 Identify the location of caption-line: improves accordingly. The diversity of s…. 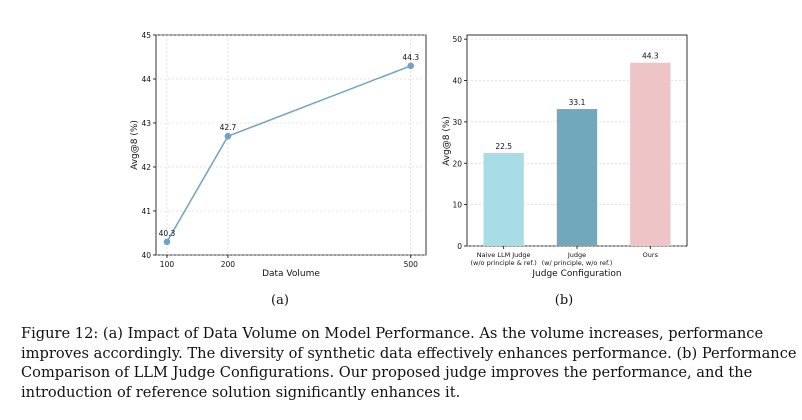
(409, 353).